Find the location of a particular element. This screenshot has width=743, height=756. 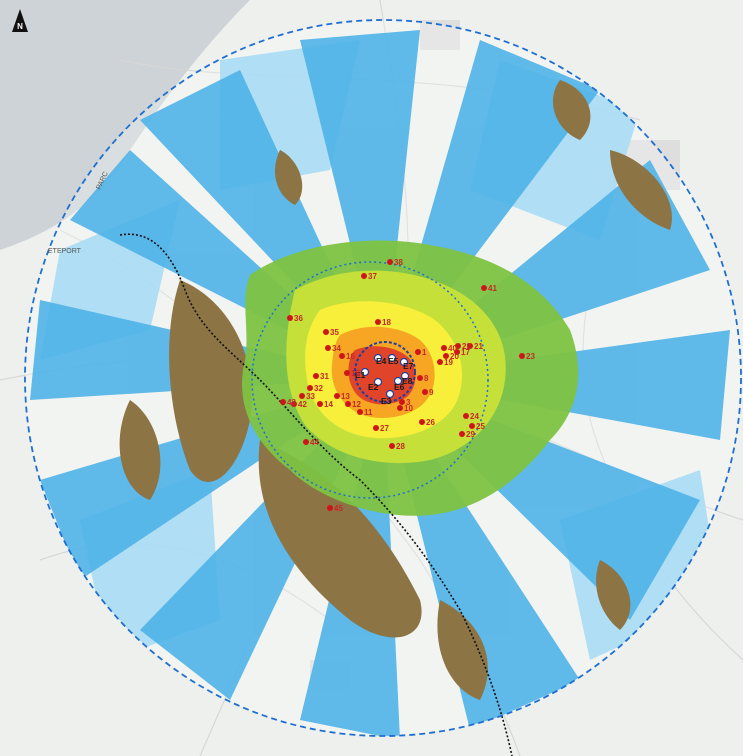

viewpoint-label-28: 28 is located at coordinates (400, 446).